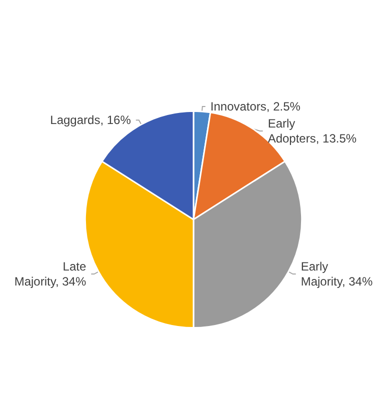 Image resolution: width=387 pixels, height=399 pixels. I want to click on slice-label: Early Majority, 34%, so click(336, 274).